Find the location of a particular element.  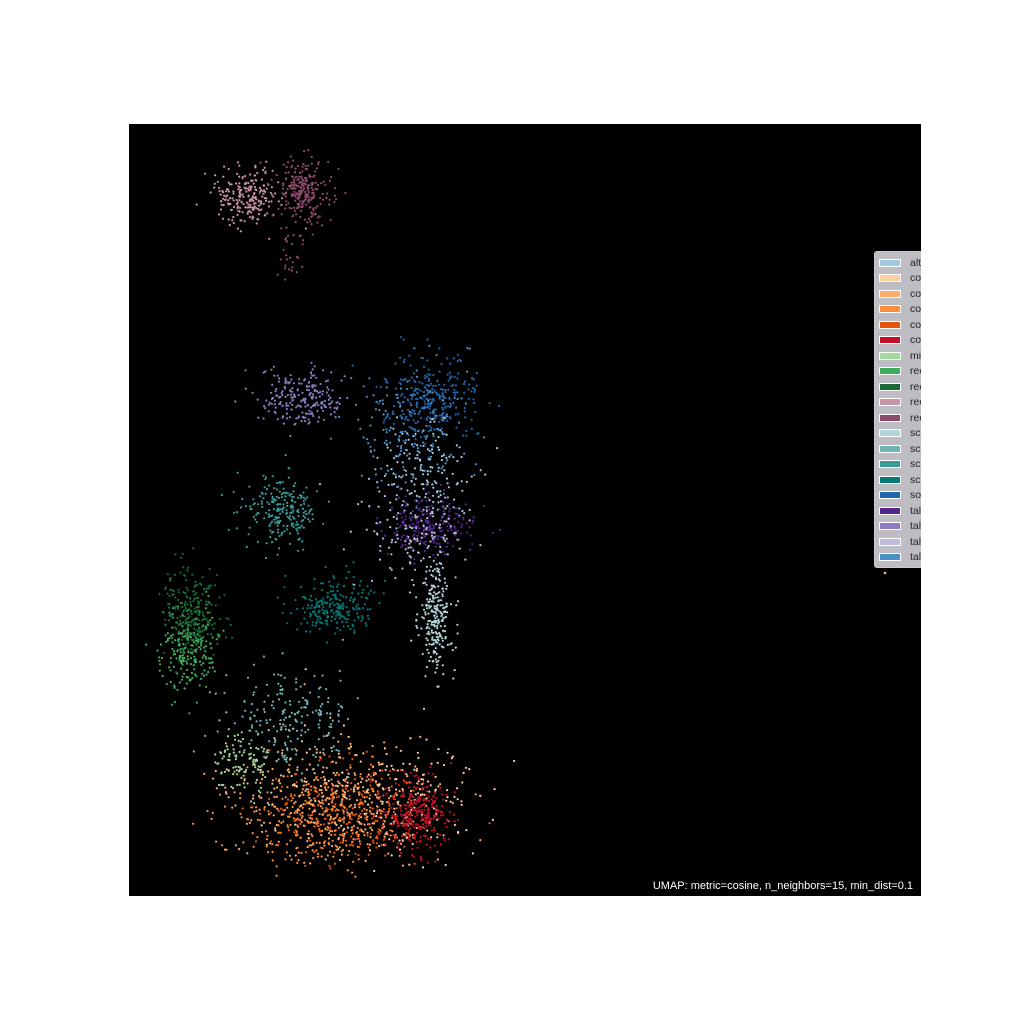

series-points is located at coordinates (275, 710).